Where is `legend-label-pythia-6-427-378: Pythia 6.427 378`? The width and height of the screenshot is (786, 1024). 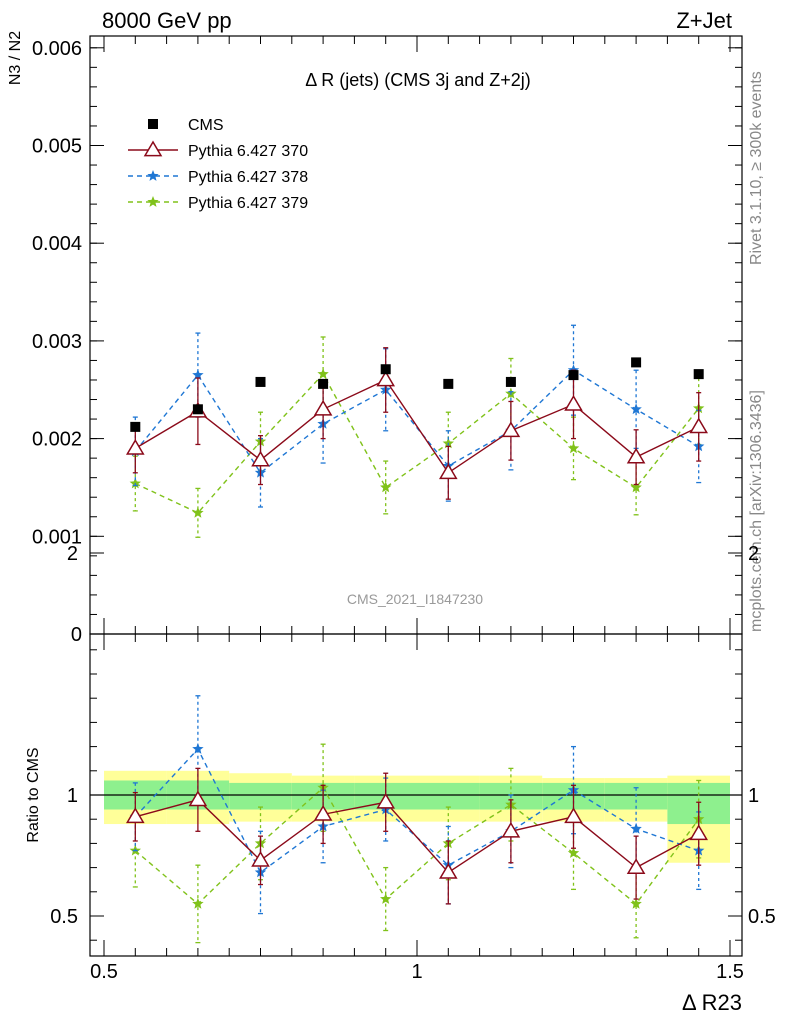 legend-label-pythia-6-427-378: Pythia 6.427 378 is located at coordinates (248, 177).